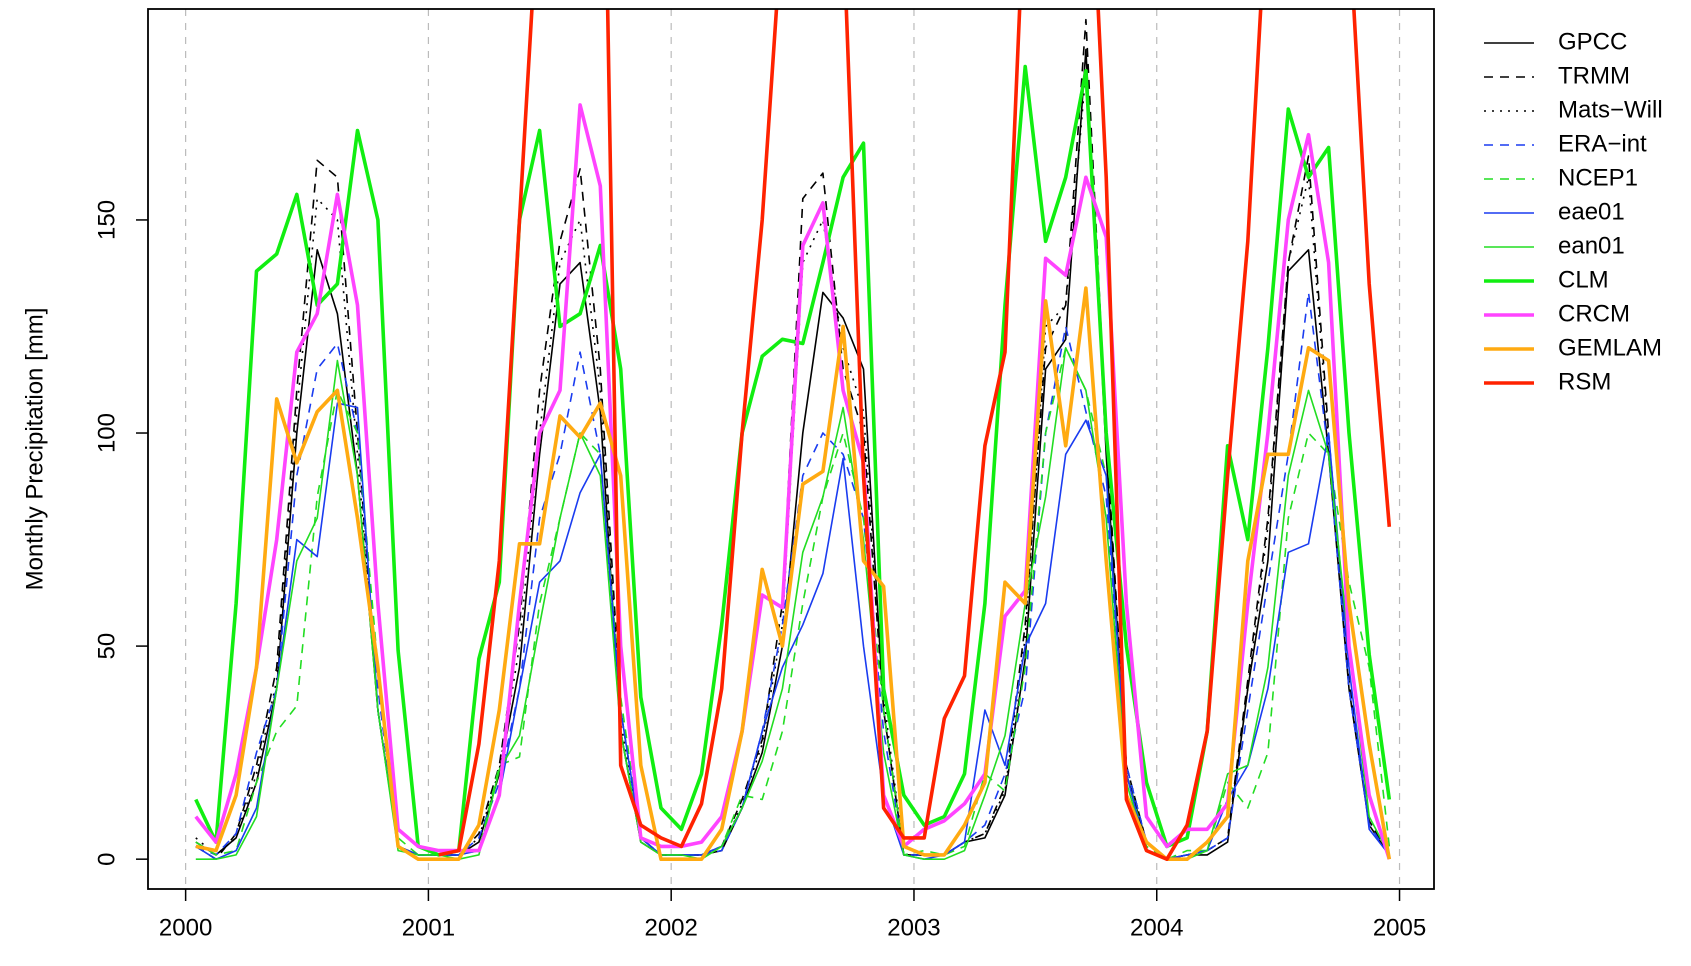  Describe the element at coordinates (670, 927) in the screenshot. I see `x-tick-label: 2002` at that location.